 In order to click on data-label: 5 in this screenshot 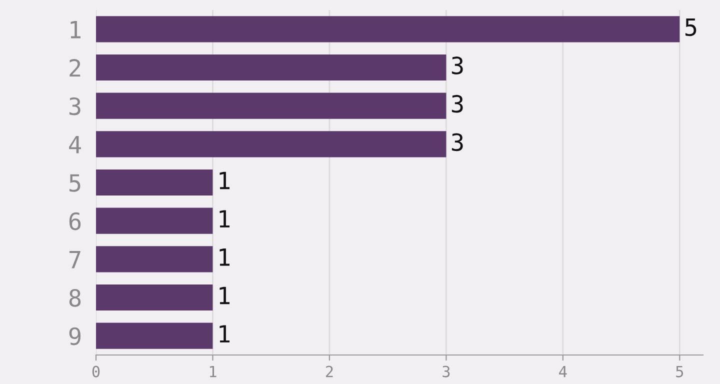, I will do `click(690, 27)`.